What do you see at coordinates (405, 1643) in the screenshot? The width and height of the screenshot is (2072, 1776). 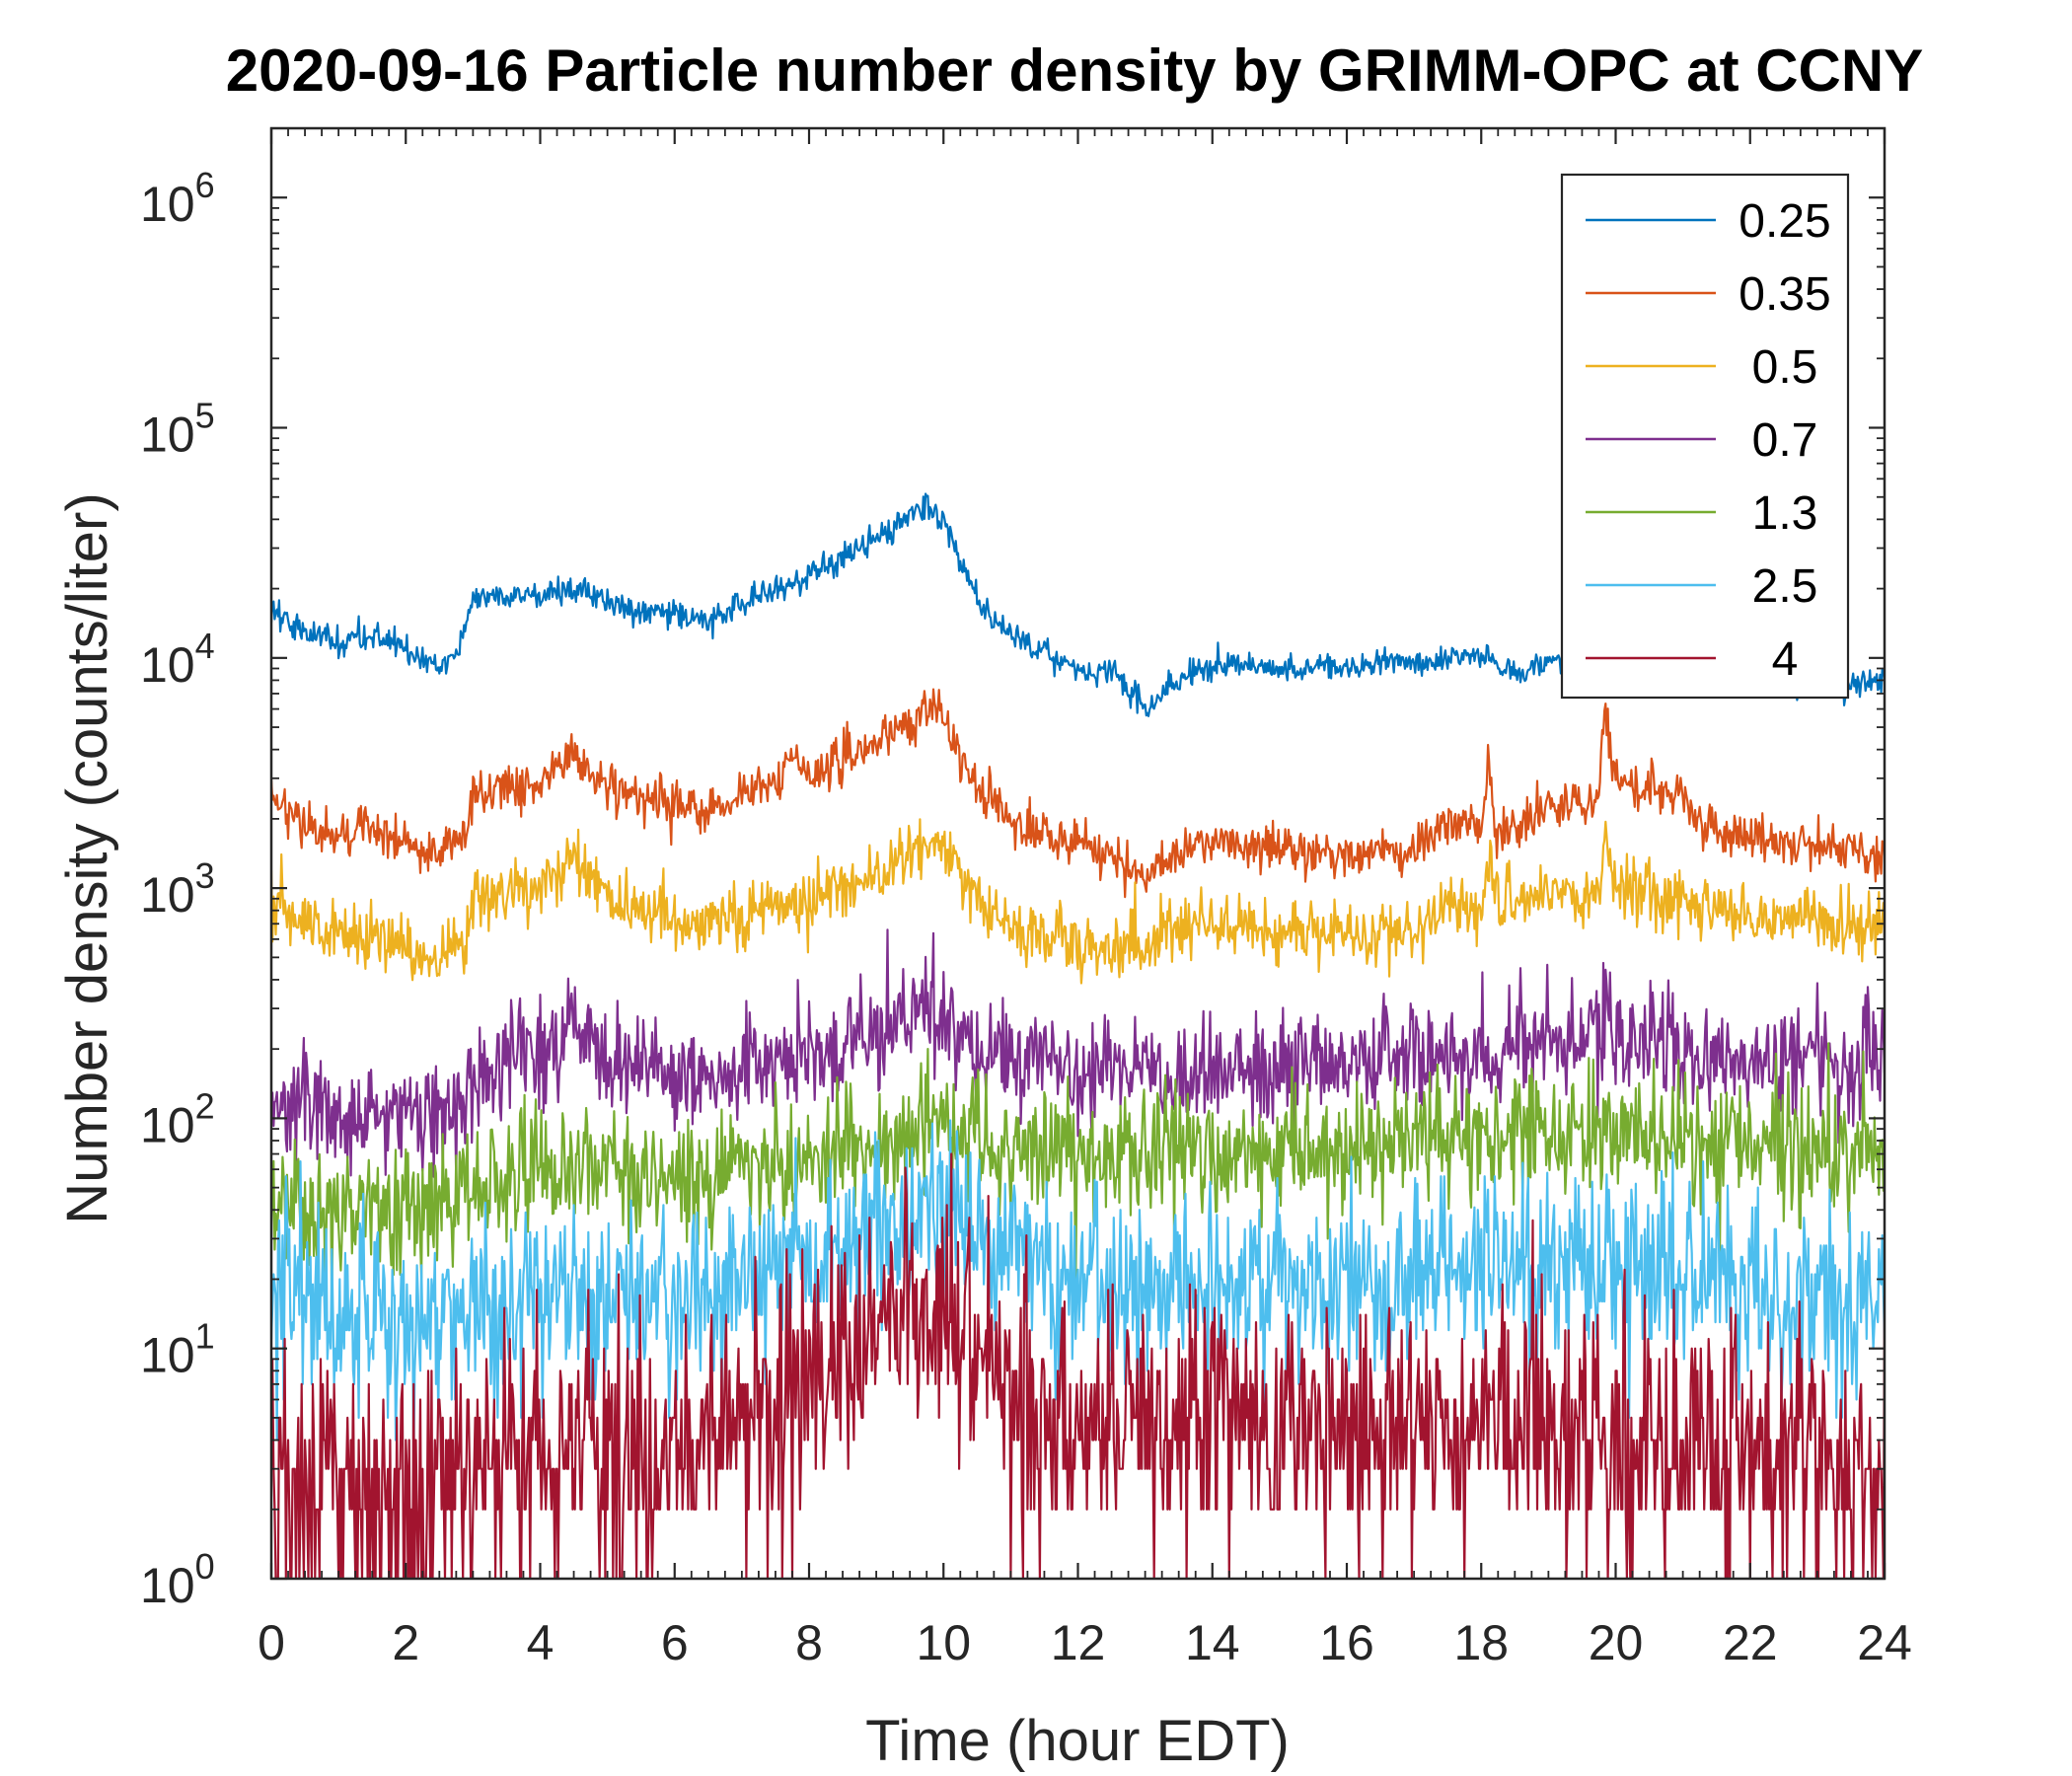 I see `x-tick-label: 2` at bounding box center [405, 1643].